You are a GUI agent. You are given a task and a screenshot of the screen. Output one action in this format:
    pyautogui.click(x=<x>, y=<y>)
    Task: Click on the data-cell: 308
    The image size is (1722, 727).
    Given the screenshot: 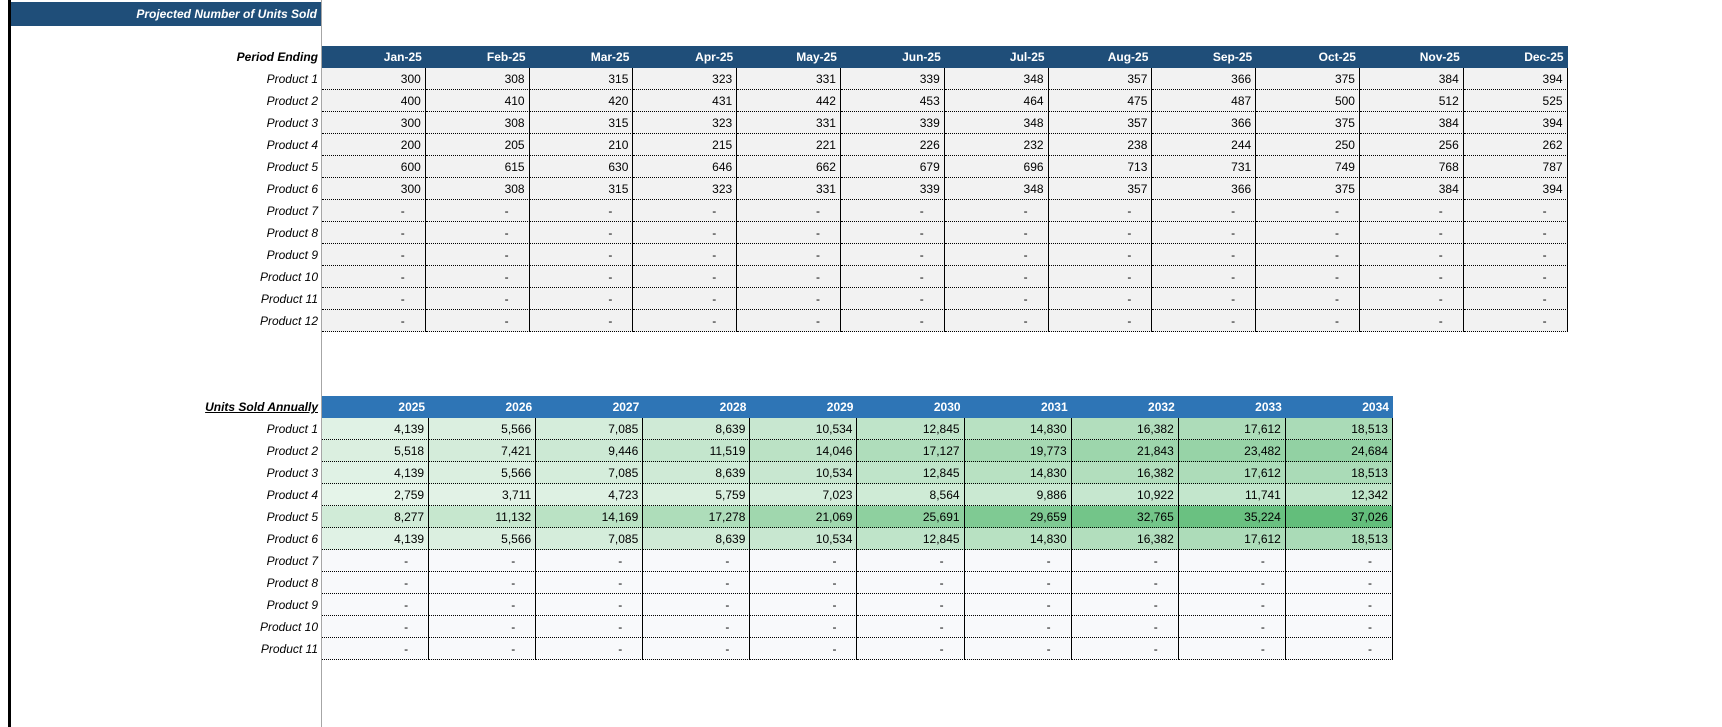 What is the action you would take?
    pyautogui.click(x=477, y=189)
    